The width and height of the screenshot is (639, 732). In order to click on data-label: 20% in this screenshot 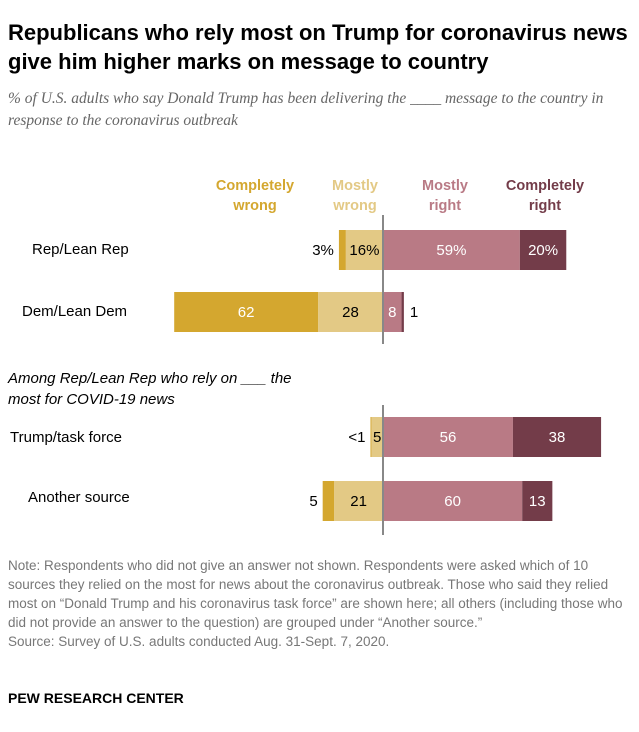, I will do `click(543, 250)`.